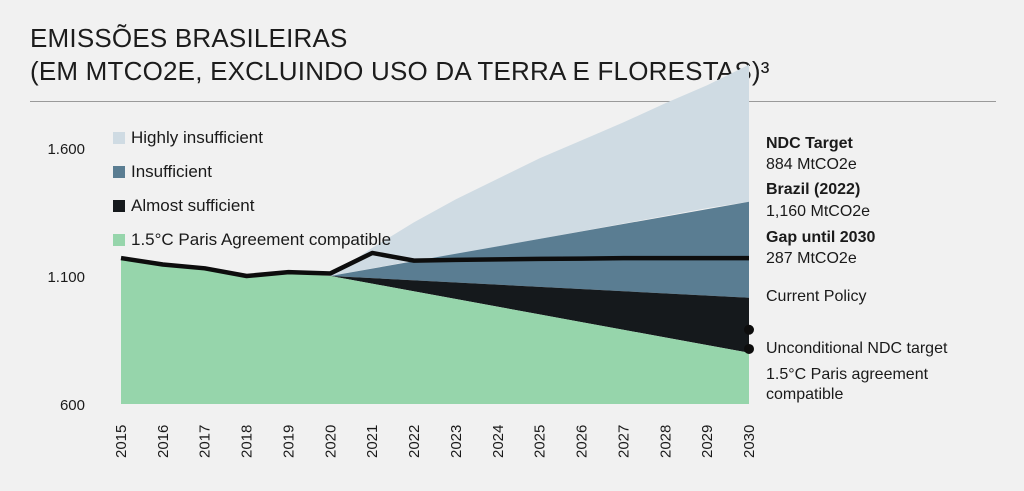  I want to click on marker-1-5-c-paris-agreement-compatible, so click(749, 348).